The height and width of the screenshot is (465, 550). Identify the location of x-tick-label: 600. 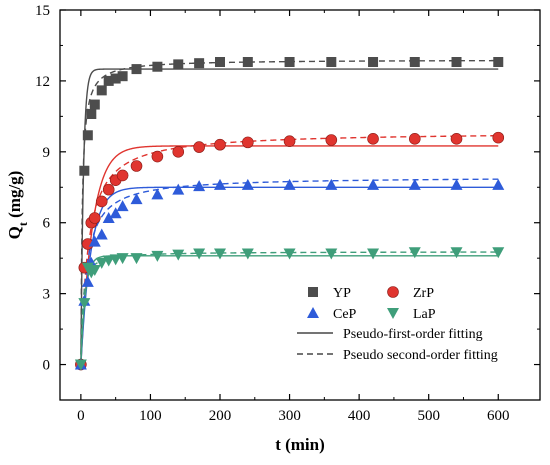
(498, 416).